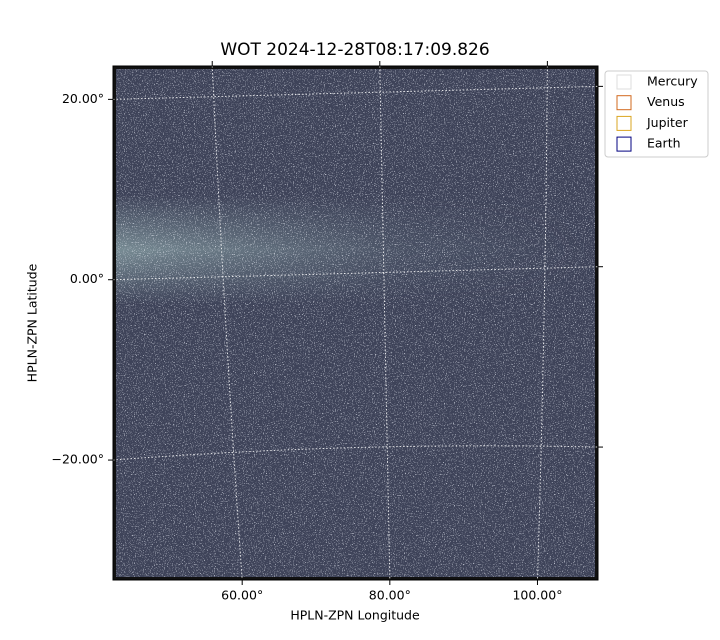  I want to click on y-tick-label: −20.00°, so click(77, 459).